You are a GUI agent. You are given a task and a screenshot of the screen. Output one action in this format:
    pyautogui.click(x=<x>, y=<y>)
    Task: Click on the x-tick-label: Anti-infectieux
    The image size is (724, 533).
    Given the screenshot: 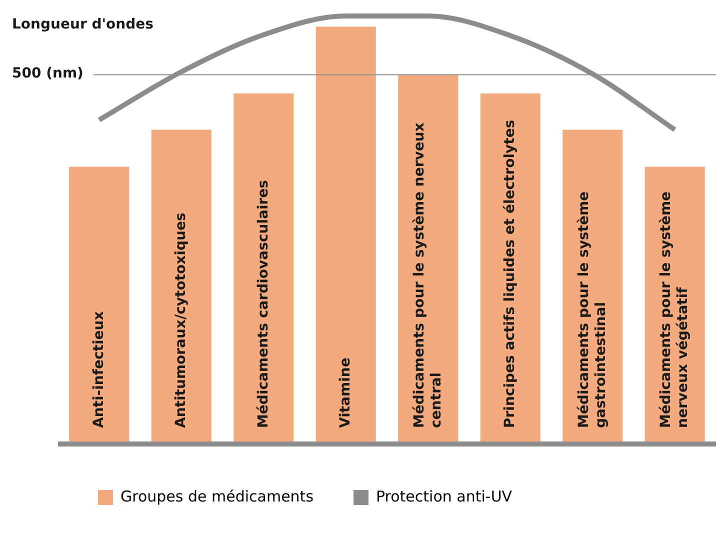 What is the action you would take?
    pyautogui.click(x=98, y=369)
    